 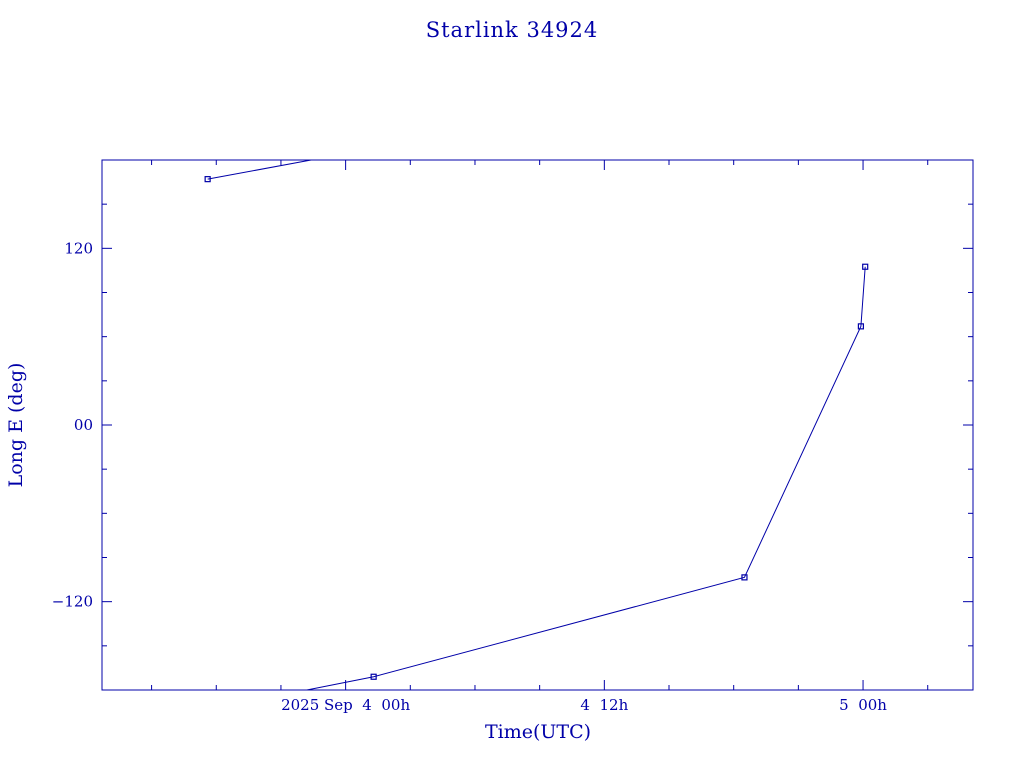 I want to click on y-axis-label: Long E (deg), so click(x=16, y=425).